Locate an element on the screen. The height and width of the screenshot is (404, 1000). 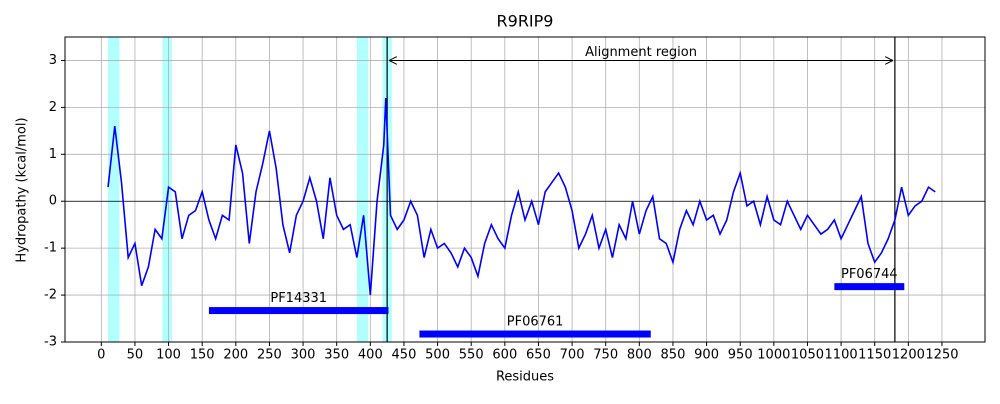
domain-label: PF06744 is located at coordinates (869, 274).